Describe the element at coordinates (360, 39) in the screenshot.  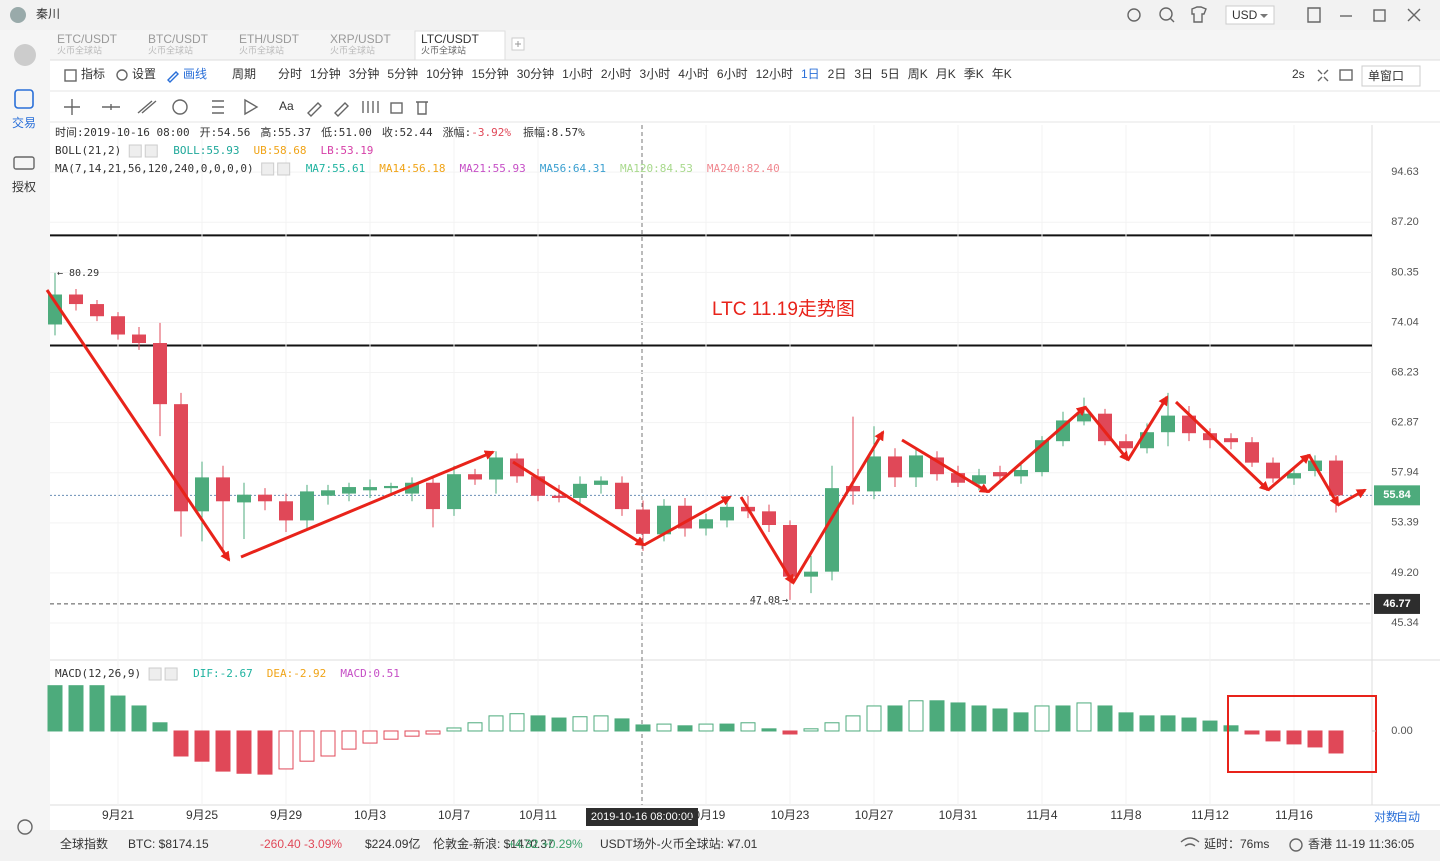
I see `tab-pair: XRP/USDT` at that location.